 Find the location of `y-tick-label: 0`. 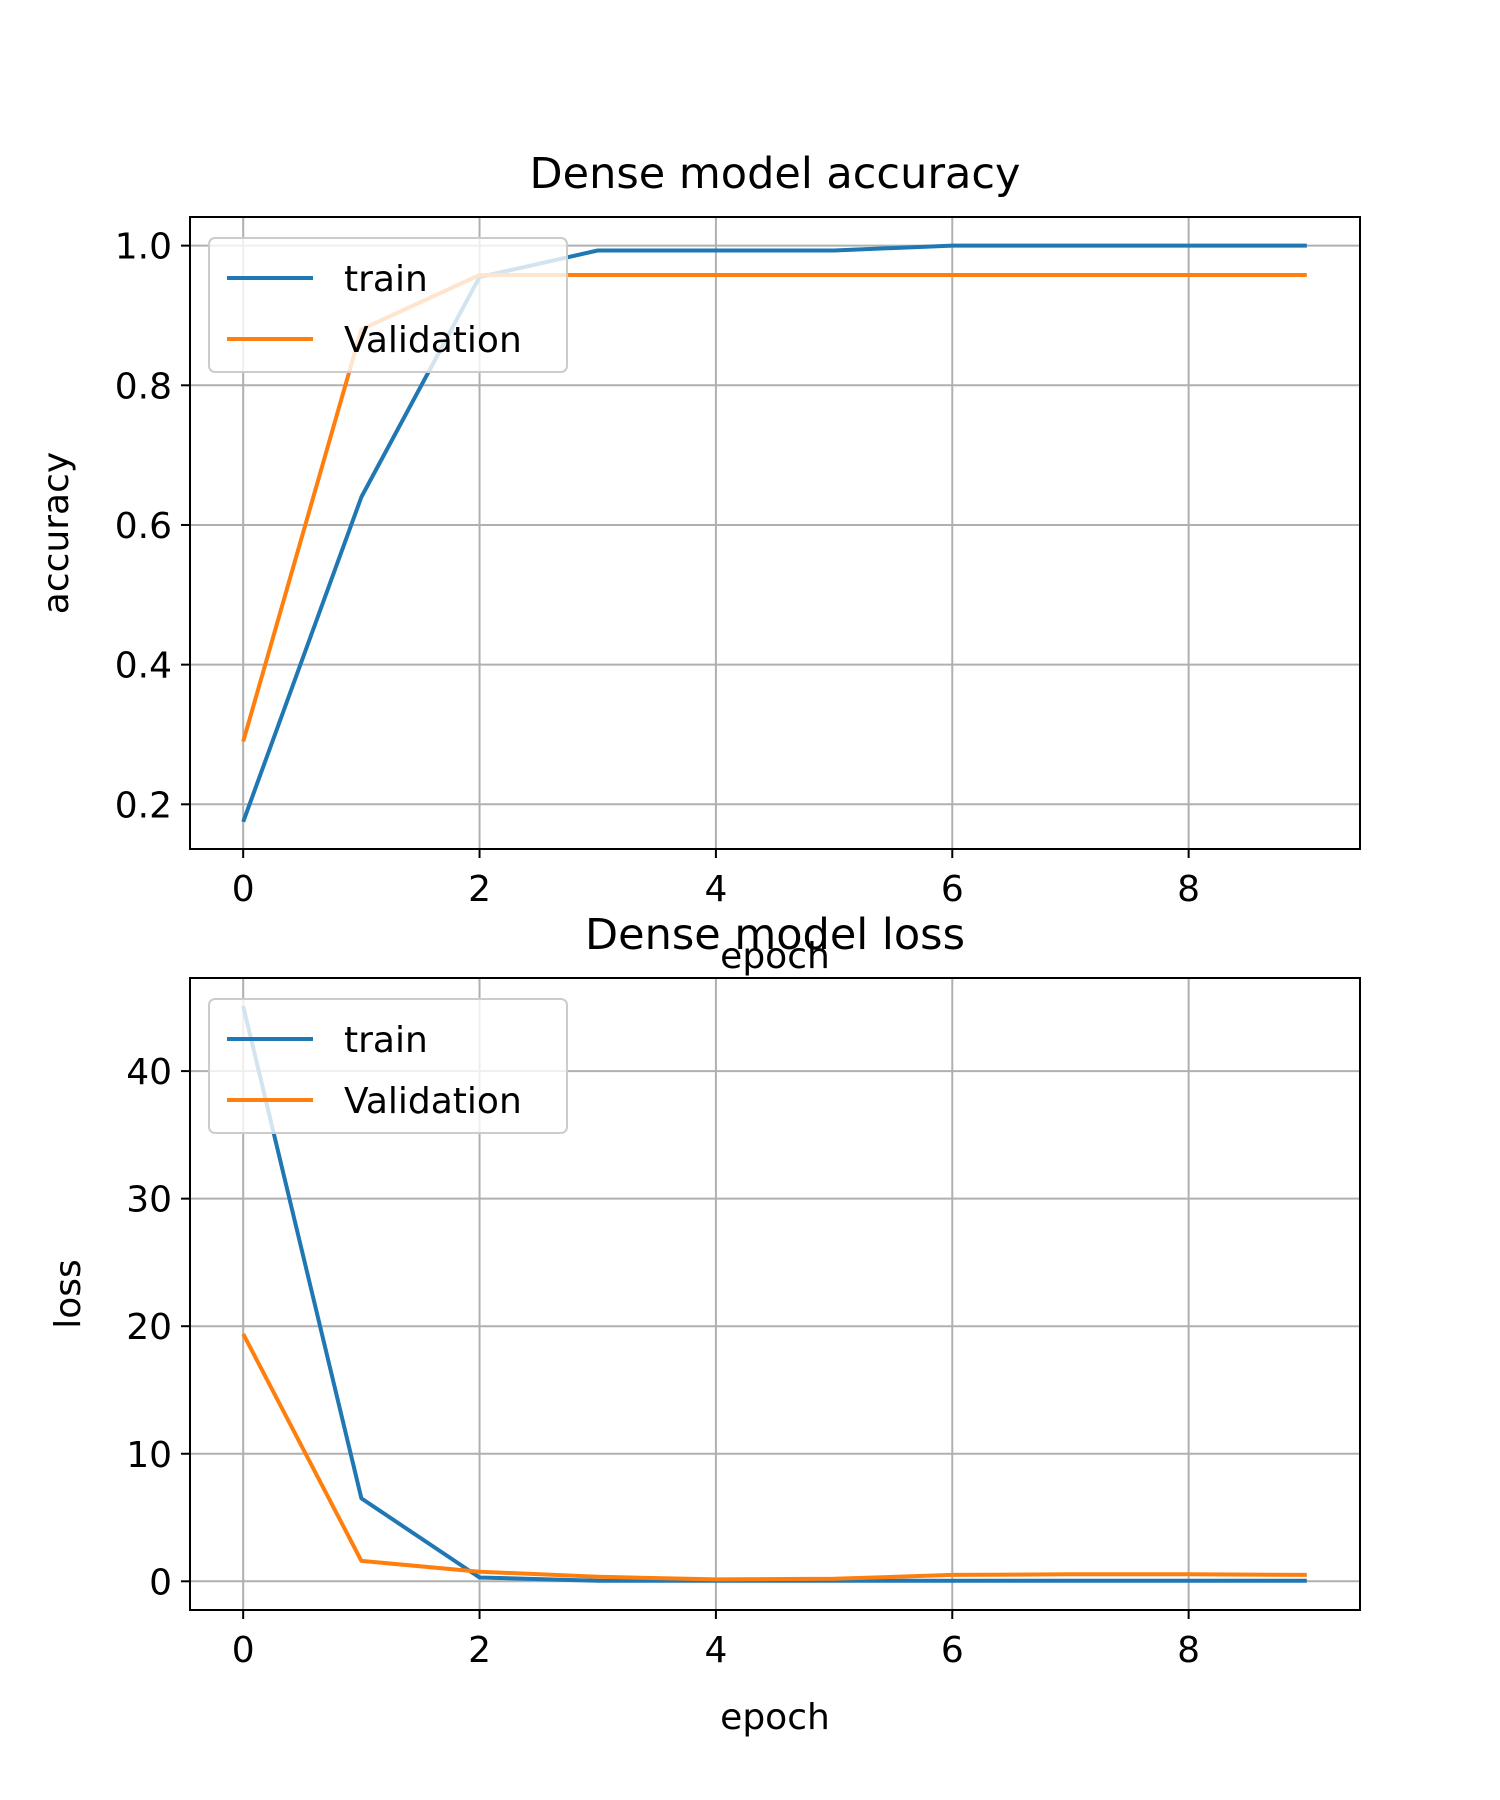

y-tick-label: 0 is located at coordinates (160, 1582).